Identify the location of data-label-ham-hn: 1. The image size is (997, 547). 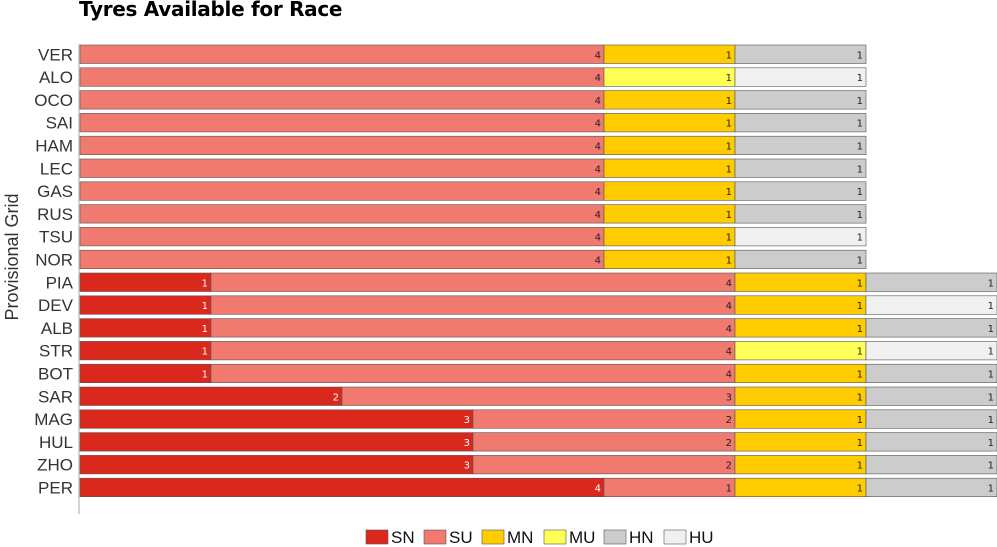
(860, 146).